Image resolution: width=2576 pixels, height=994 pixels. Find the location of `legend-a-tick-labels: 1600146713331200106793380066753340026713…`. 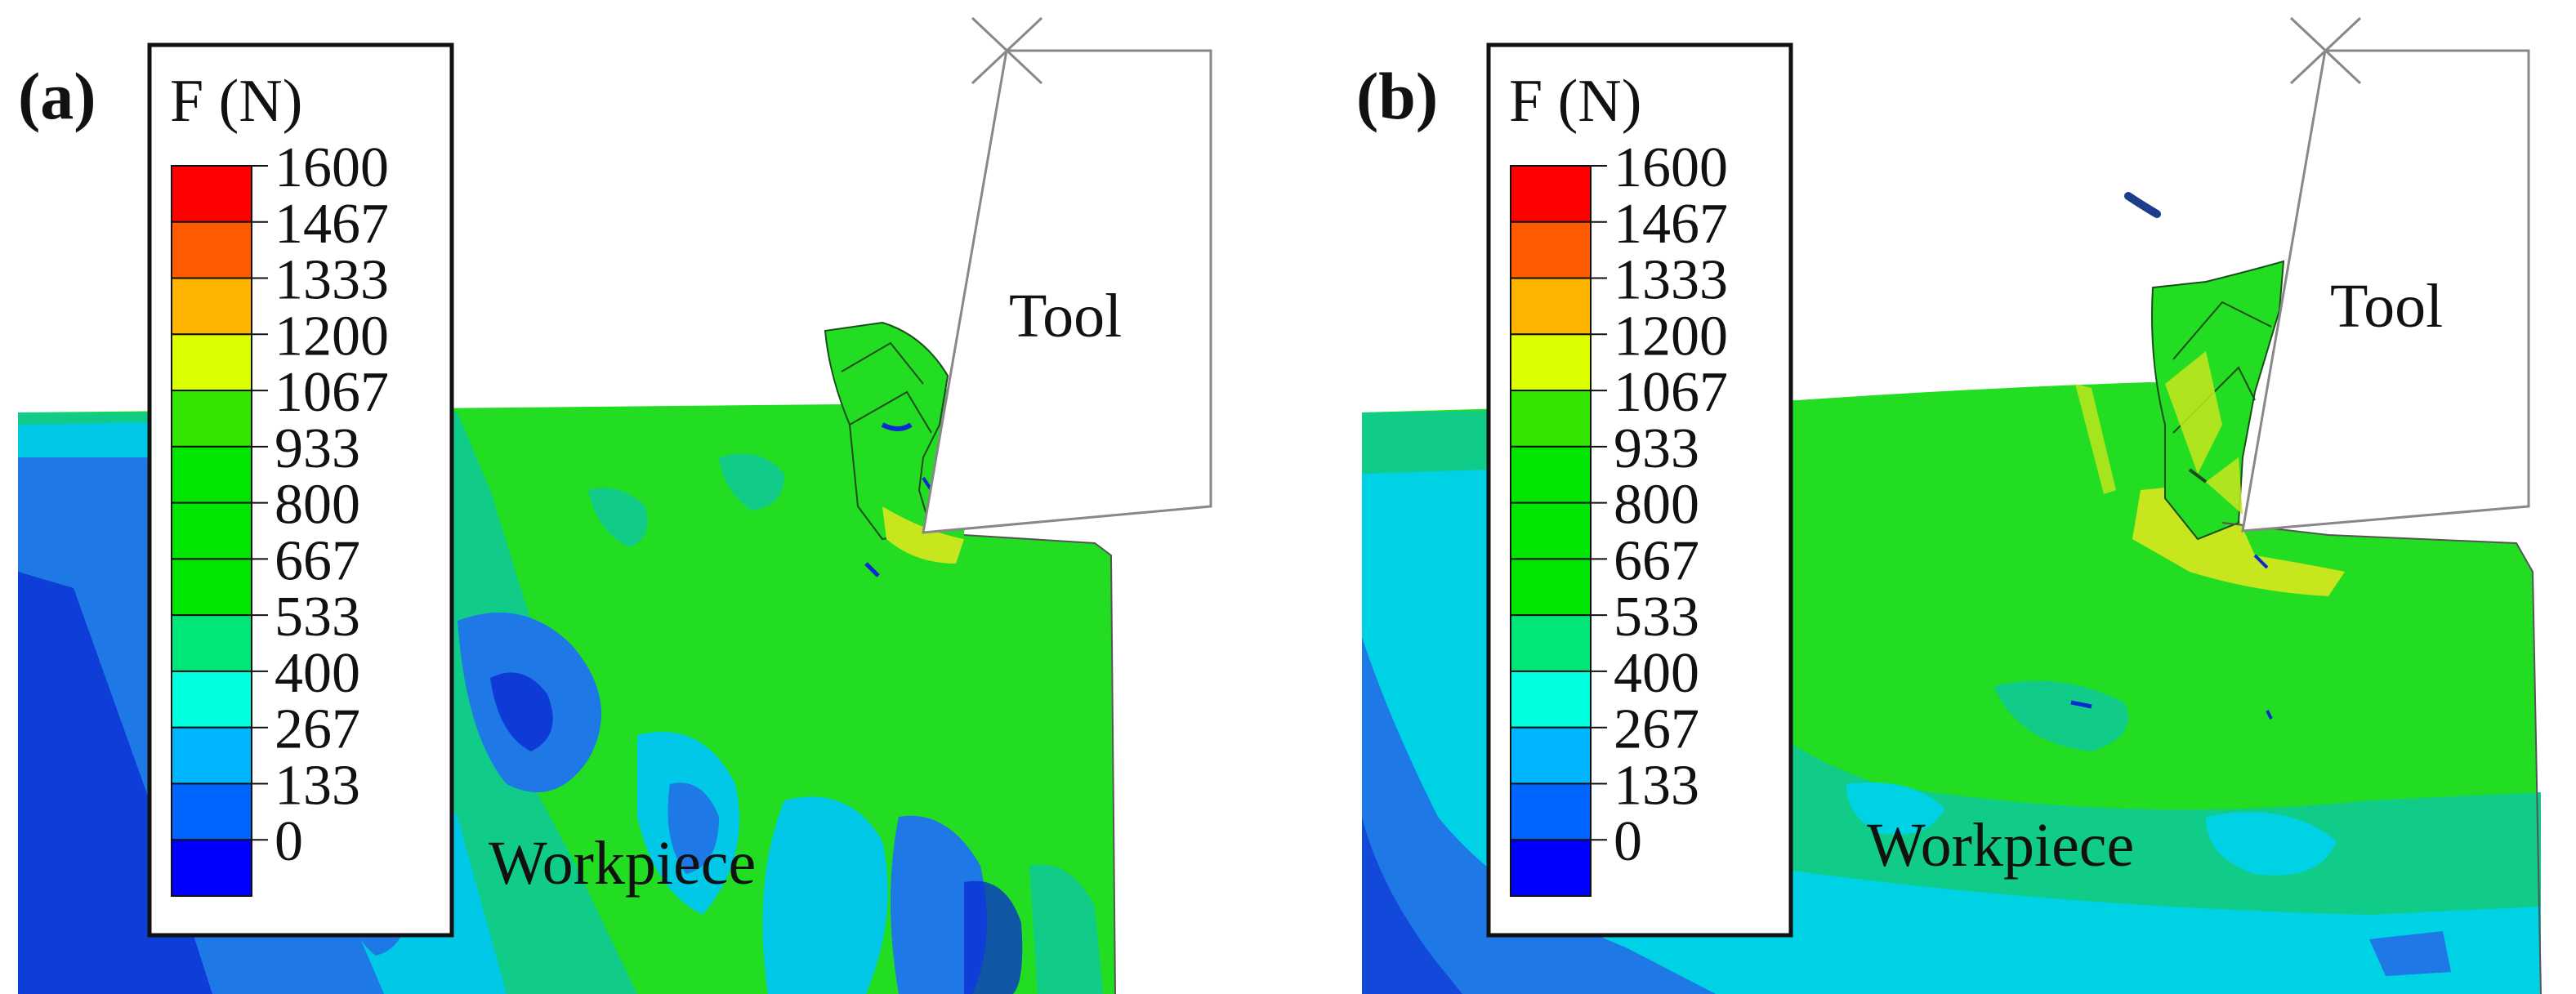

legend-a-tick-labels: 1600146713331200106793380066753340026713… is located at coordinates (320, 505).